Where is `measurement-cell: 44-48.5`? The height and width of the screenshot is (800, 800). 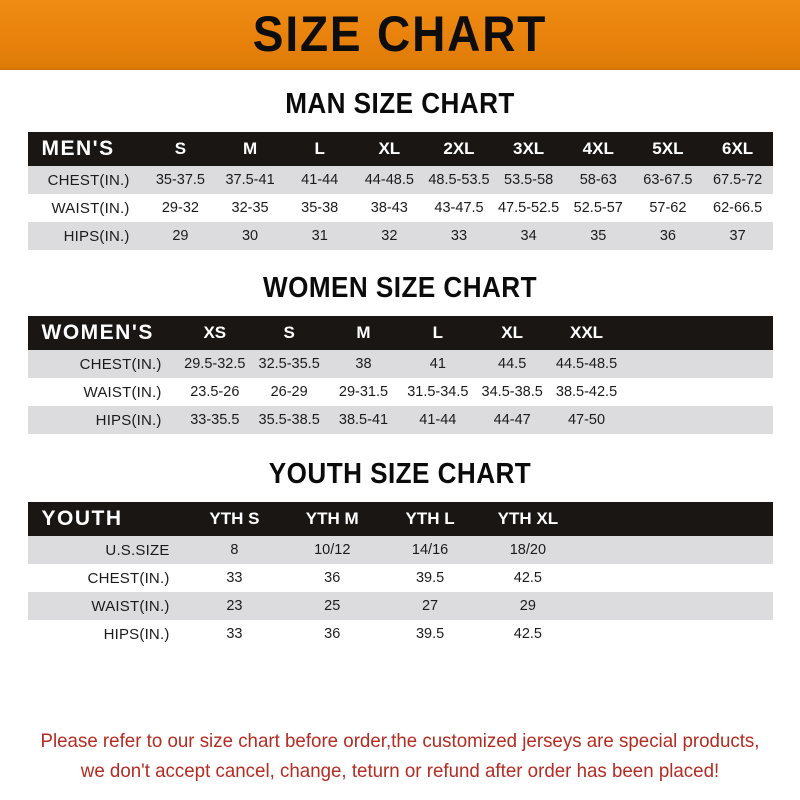 measurement-cell: 44-48.5 is located at coordinates (389, 180).